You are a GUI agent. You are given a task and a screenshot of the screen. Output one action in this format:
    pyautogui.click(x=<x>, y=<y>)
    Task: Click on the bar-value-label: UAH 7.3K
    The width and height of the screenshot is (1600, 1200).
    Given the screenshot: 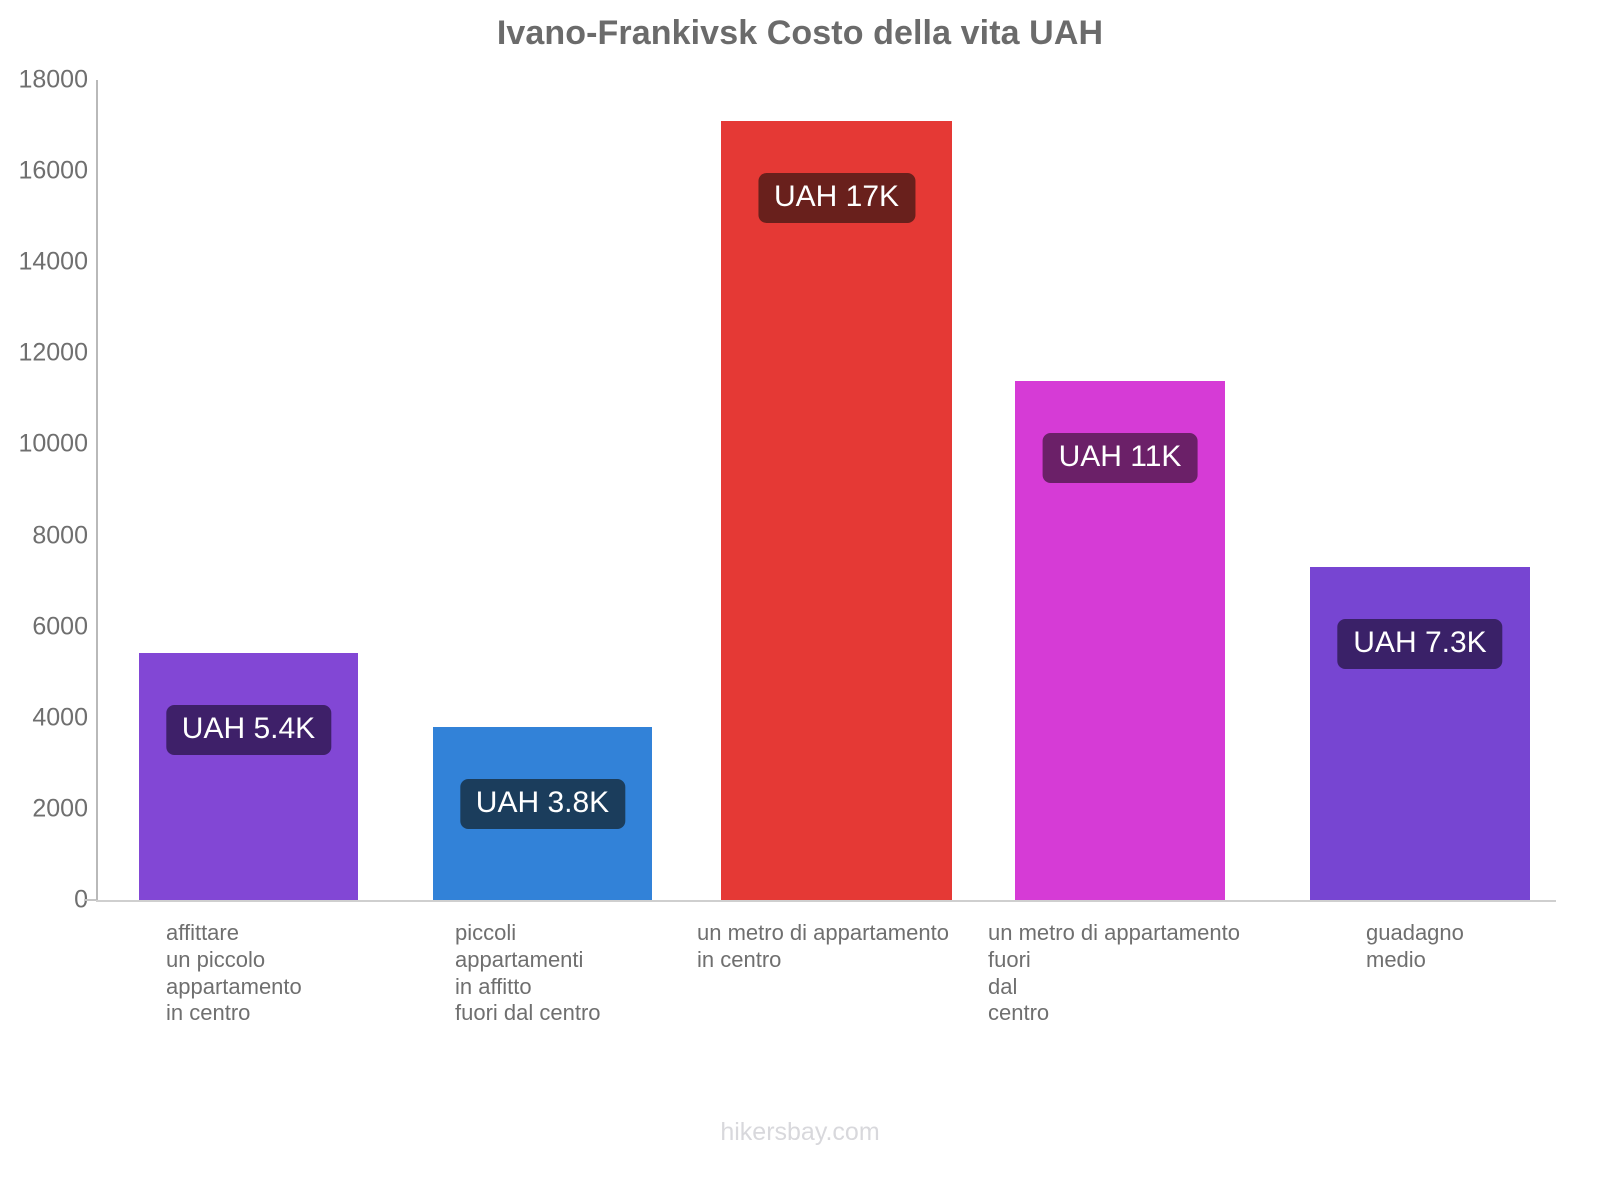 What is the action you would take?
    pyautogui.click(x=1420, y=643)
    